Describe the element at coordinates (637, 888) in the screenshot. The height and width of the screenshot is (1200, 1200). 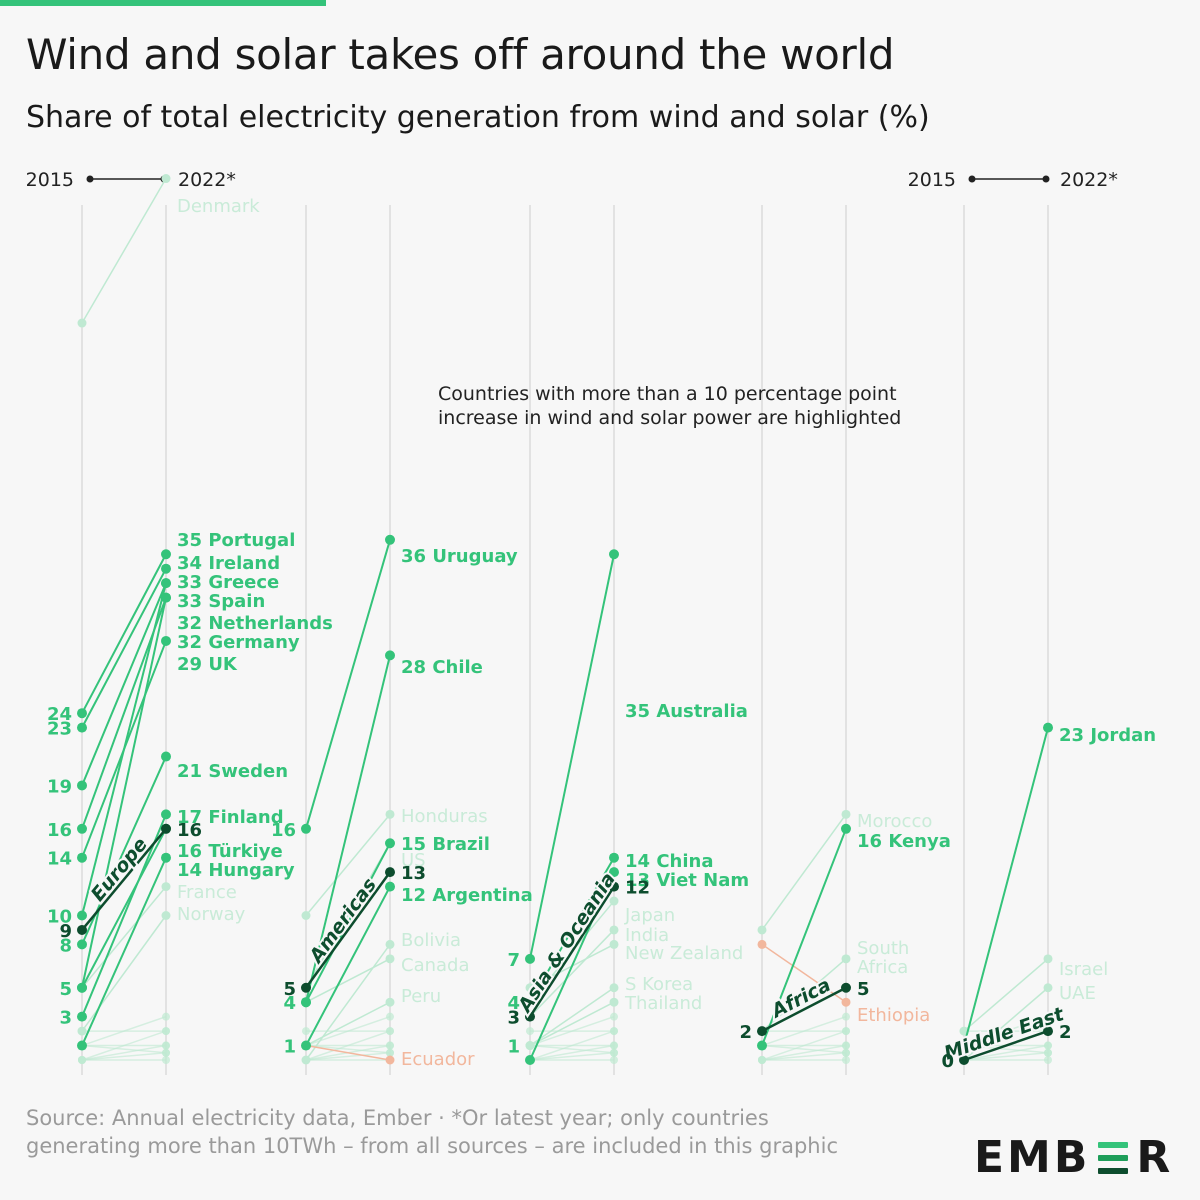
I see `regional-end-value-asia-oceania: 12` at that location.